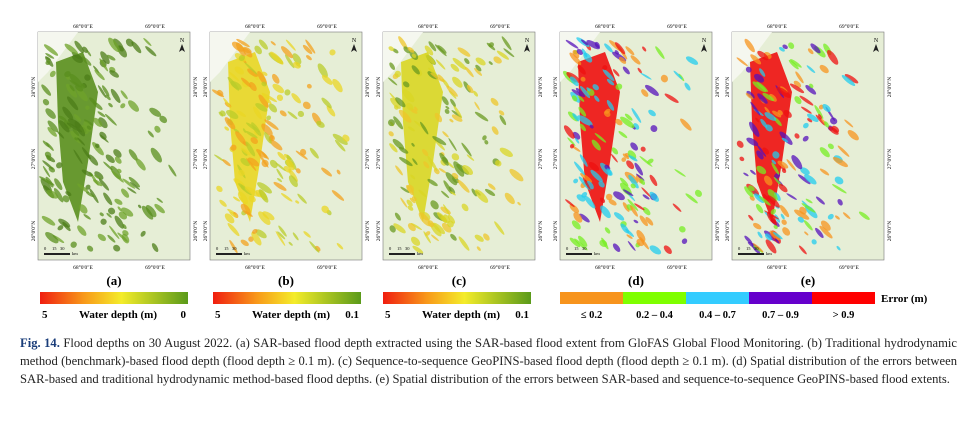 Image resolution: width=977 pixels, height=423 pixels. I want to click on lon-label: 68°0'0"E, so click(605, 26).